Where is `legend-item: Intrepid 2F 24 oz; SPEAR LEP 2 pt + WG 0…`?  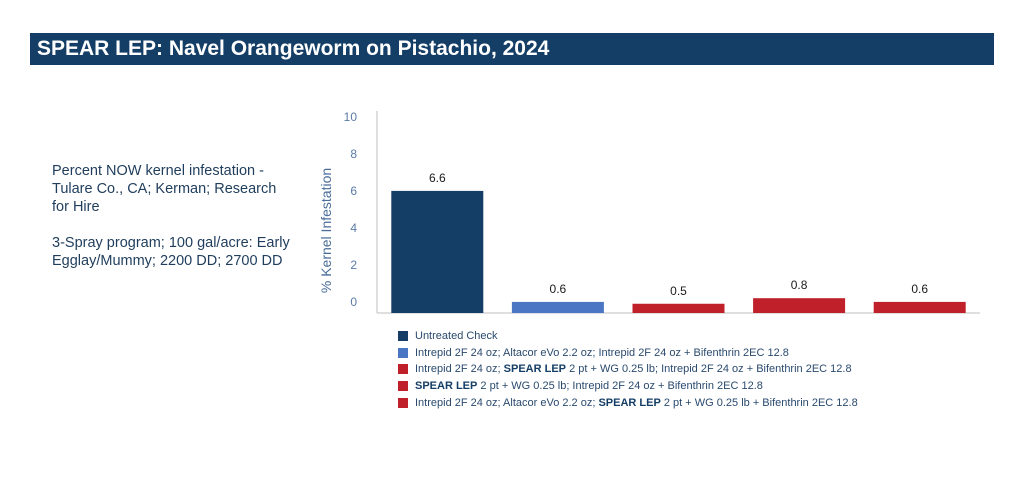 legend-item: Intrepid 2F 24 oz; SPEAR LEP 2 pt + WG 0… is located at coordinates (628, 369).